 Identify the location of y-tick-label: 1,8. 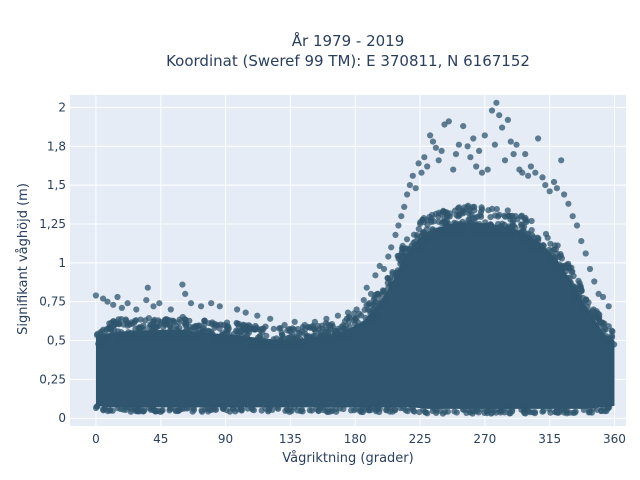
(56, 146).